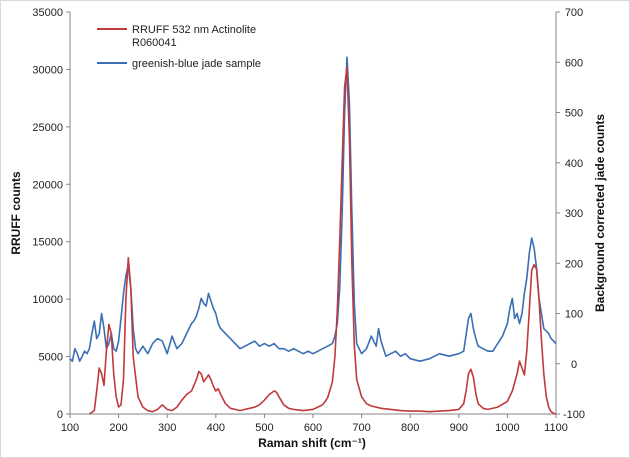 The image size is (630, 458). What do you see at coordinates (574, 365) in the screenshot?
I see `y2-tick-label: 0` at bounding box center [574, 365].